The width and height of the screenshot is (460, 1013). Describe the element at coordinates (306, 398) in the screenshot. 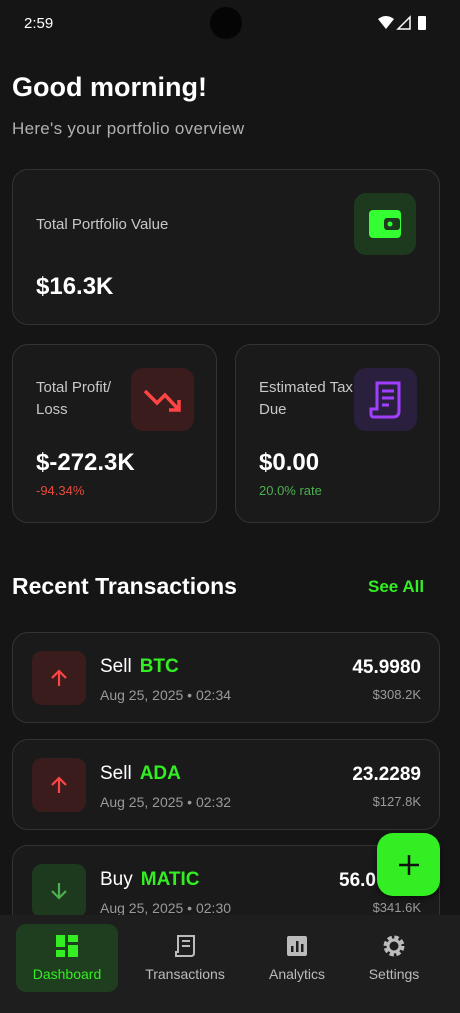

I see `card-label: Estimated Tax Due` at that location.